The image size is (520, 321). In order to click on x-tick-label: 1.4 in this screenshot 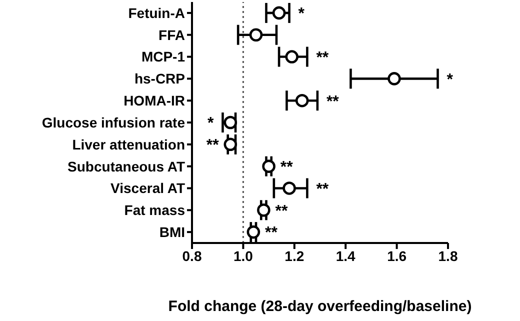, I will do `click(346, 256)`.